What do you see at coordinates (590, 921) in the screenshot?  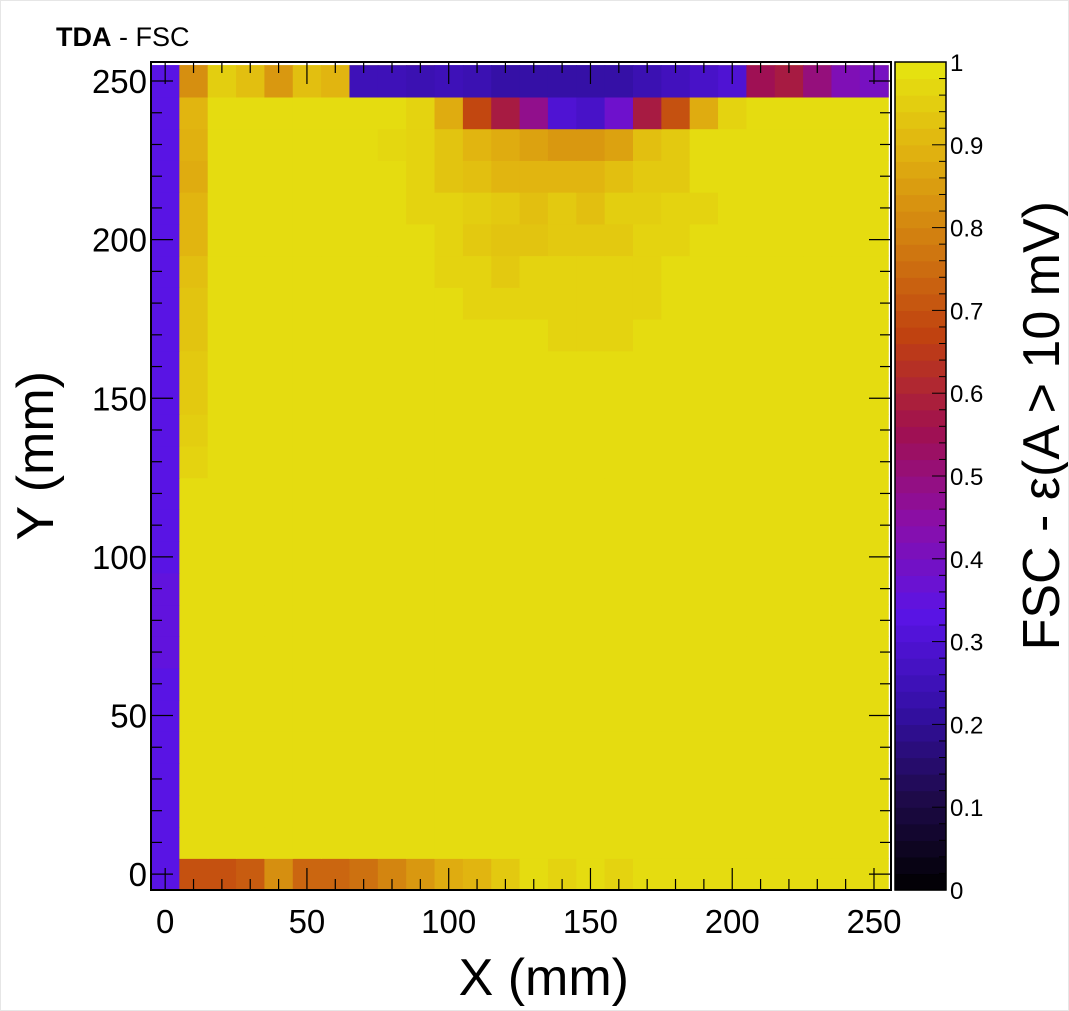 I see `x-tick-label: 150` at bounding box center [590, 921].